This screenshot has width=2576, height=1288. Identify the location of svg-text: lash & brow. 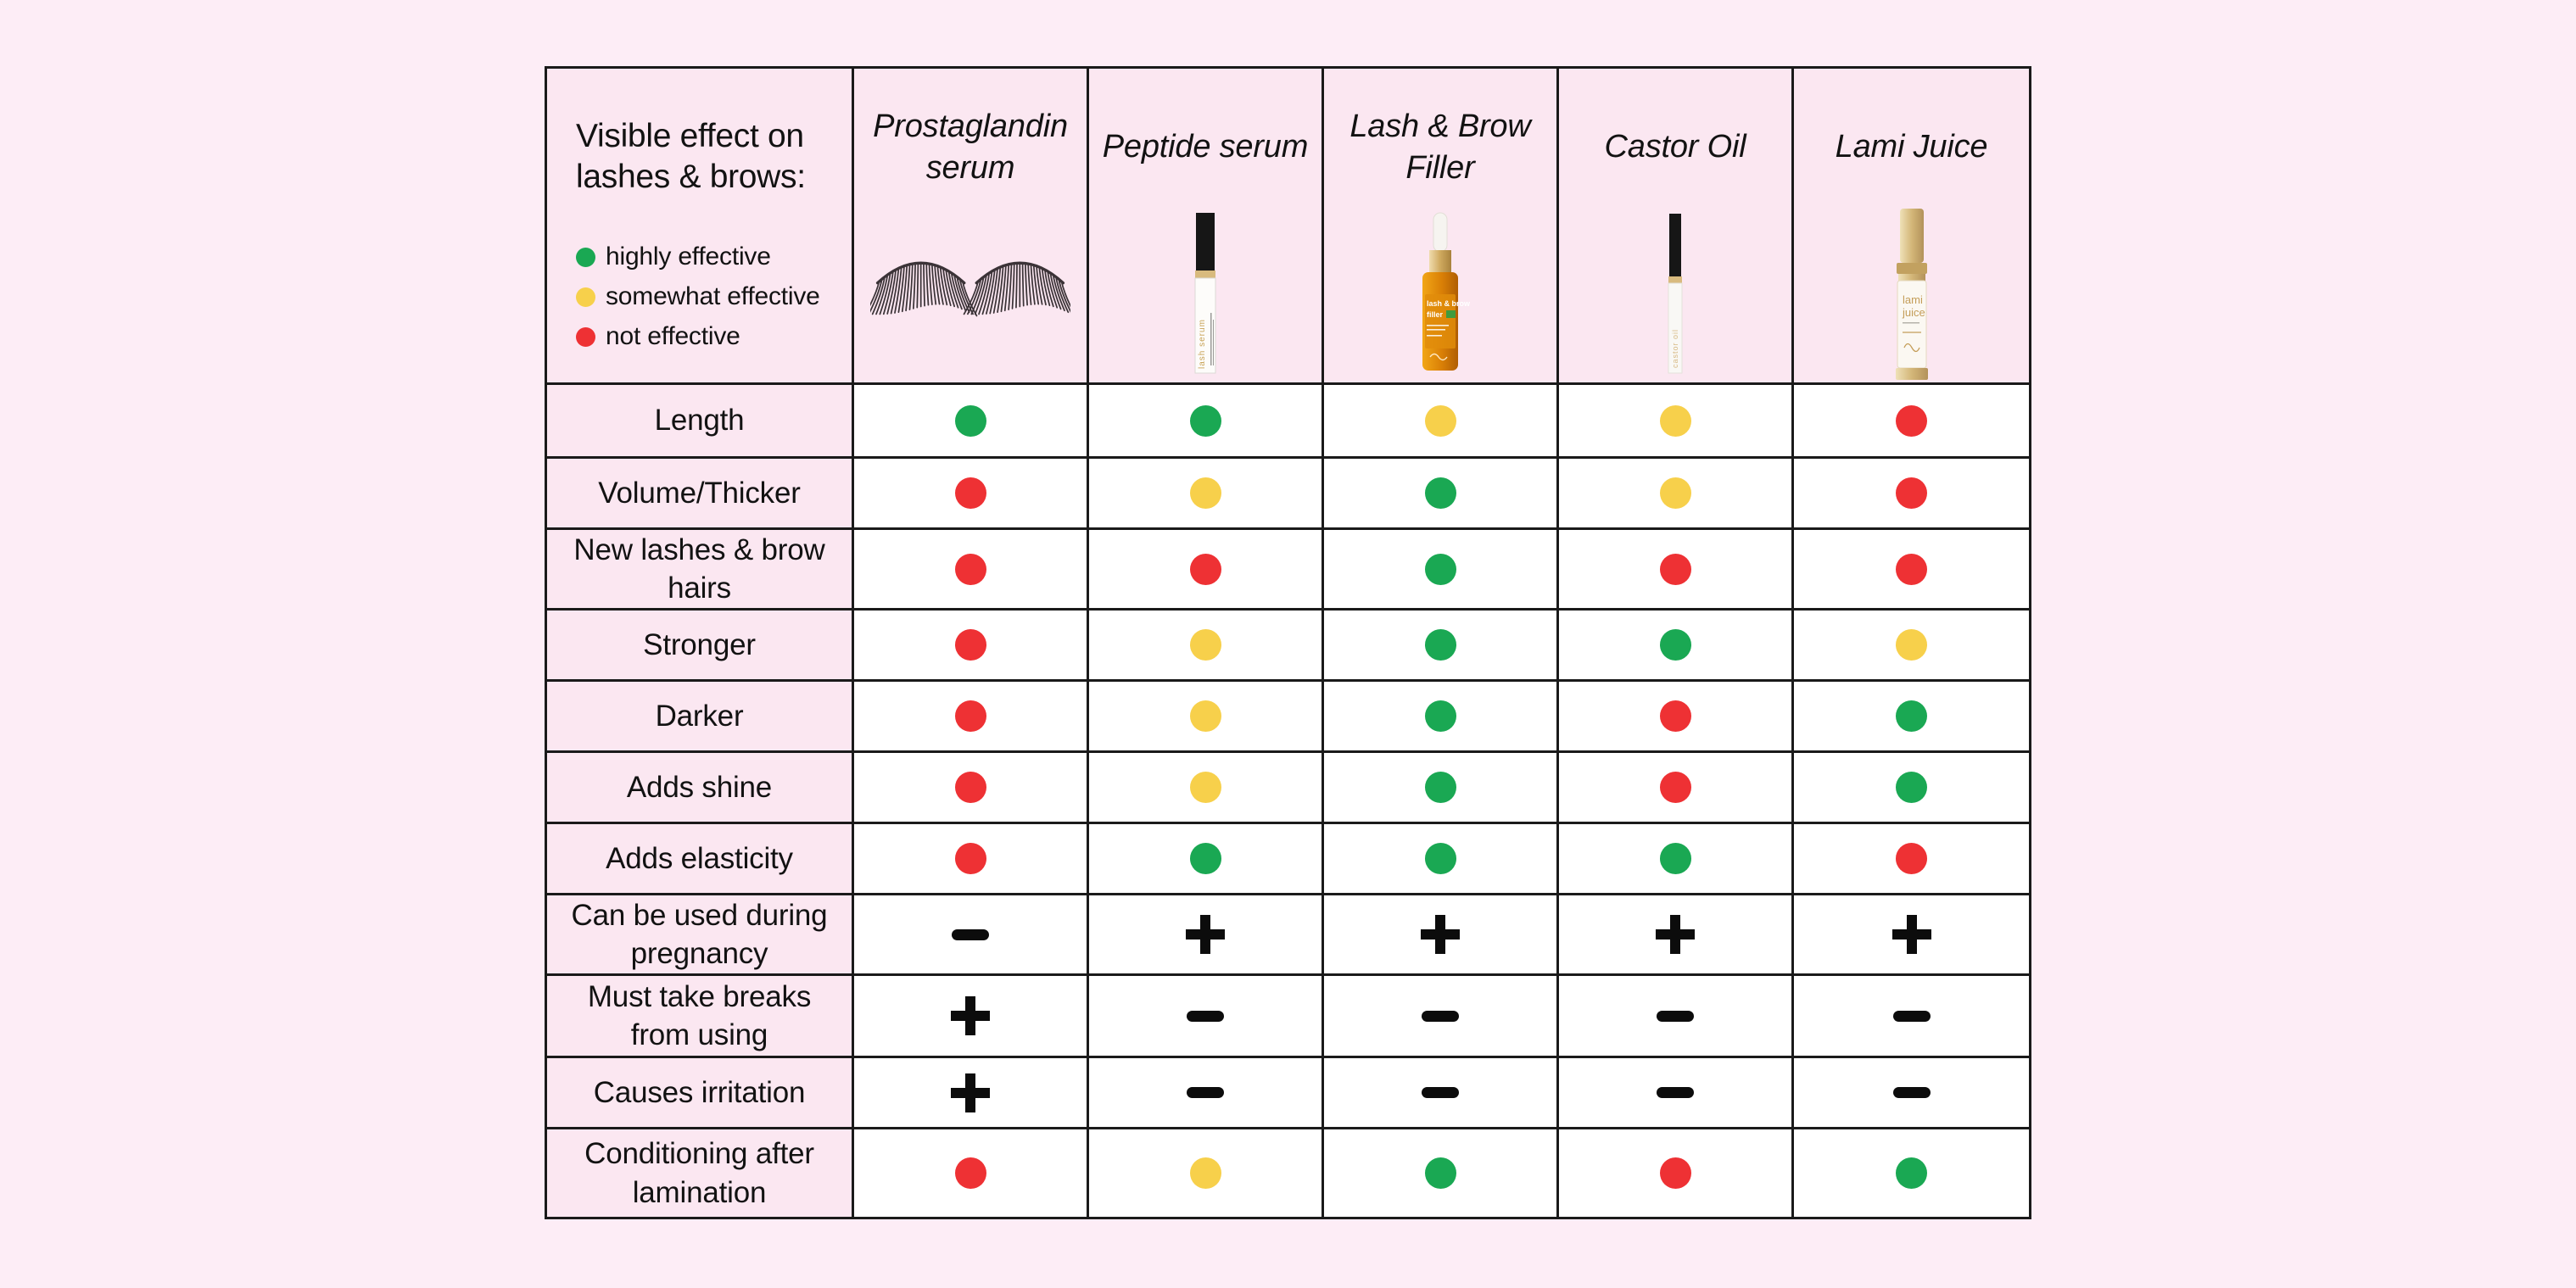
(1449, 303).